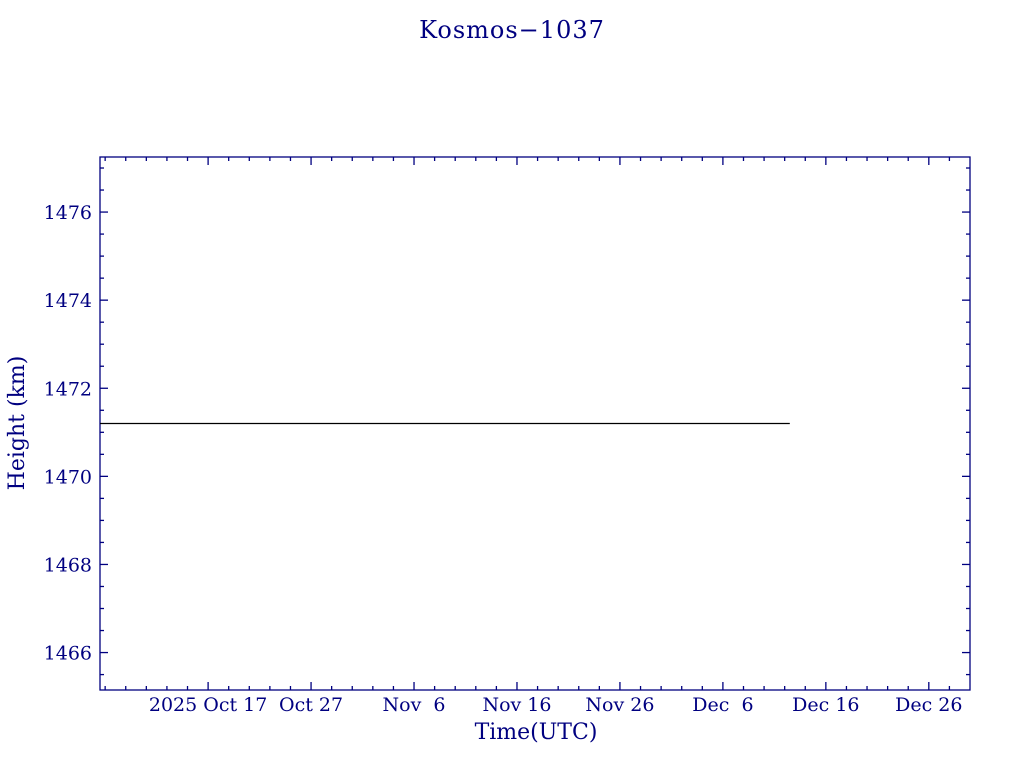  Describe the element at coordinates (516, 705) in the screenshot. I see `x-tick-label: Nov 16` at that location.